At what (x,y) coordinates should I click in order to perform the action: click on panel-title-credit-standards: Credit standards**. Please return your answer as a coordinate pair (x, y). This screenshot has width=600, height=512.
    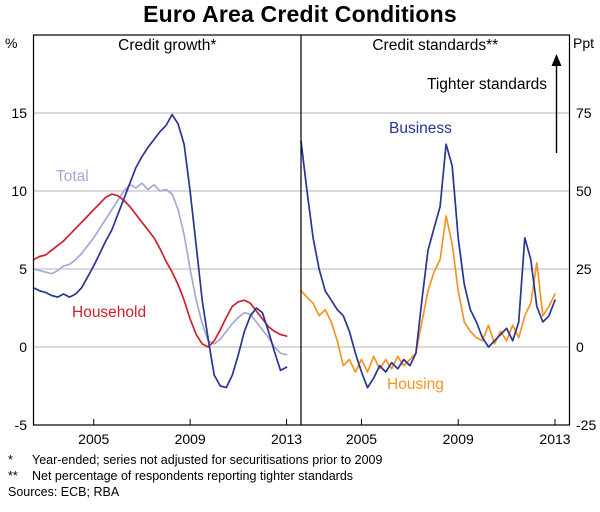
    Looking at the image, I should click on (435, 45).